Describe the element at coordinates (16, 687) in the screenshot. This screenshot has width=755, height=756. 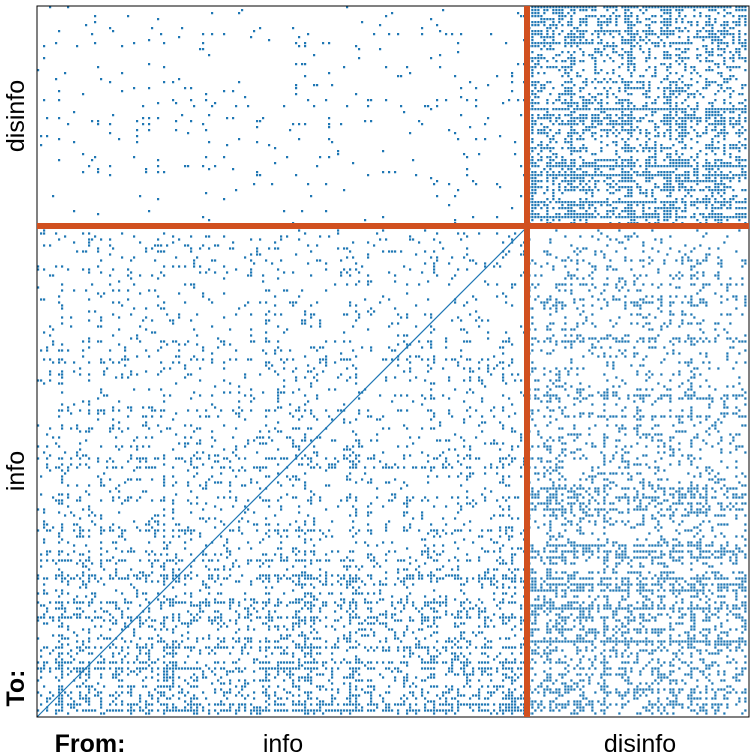
I see `y-prefix-label: To:` at that location.